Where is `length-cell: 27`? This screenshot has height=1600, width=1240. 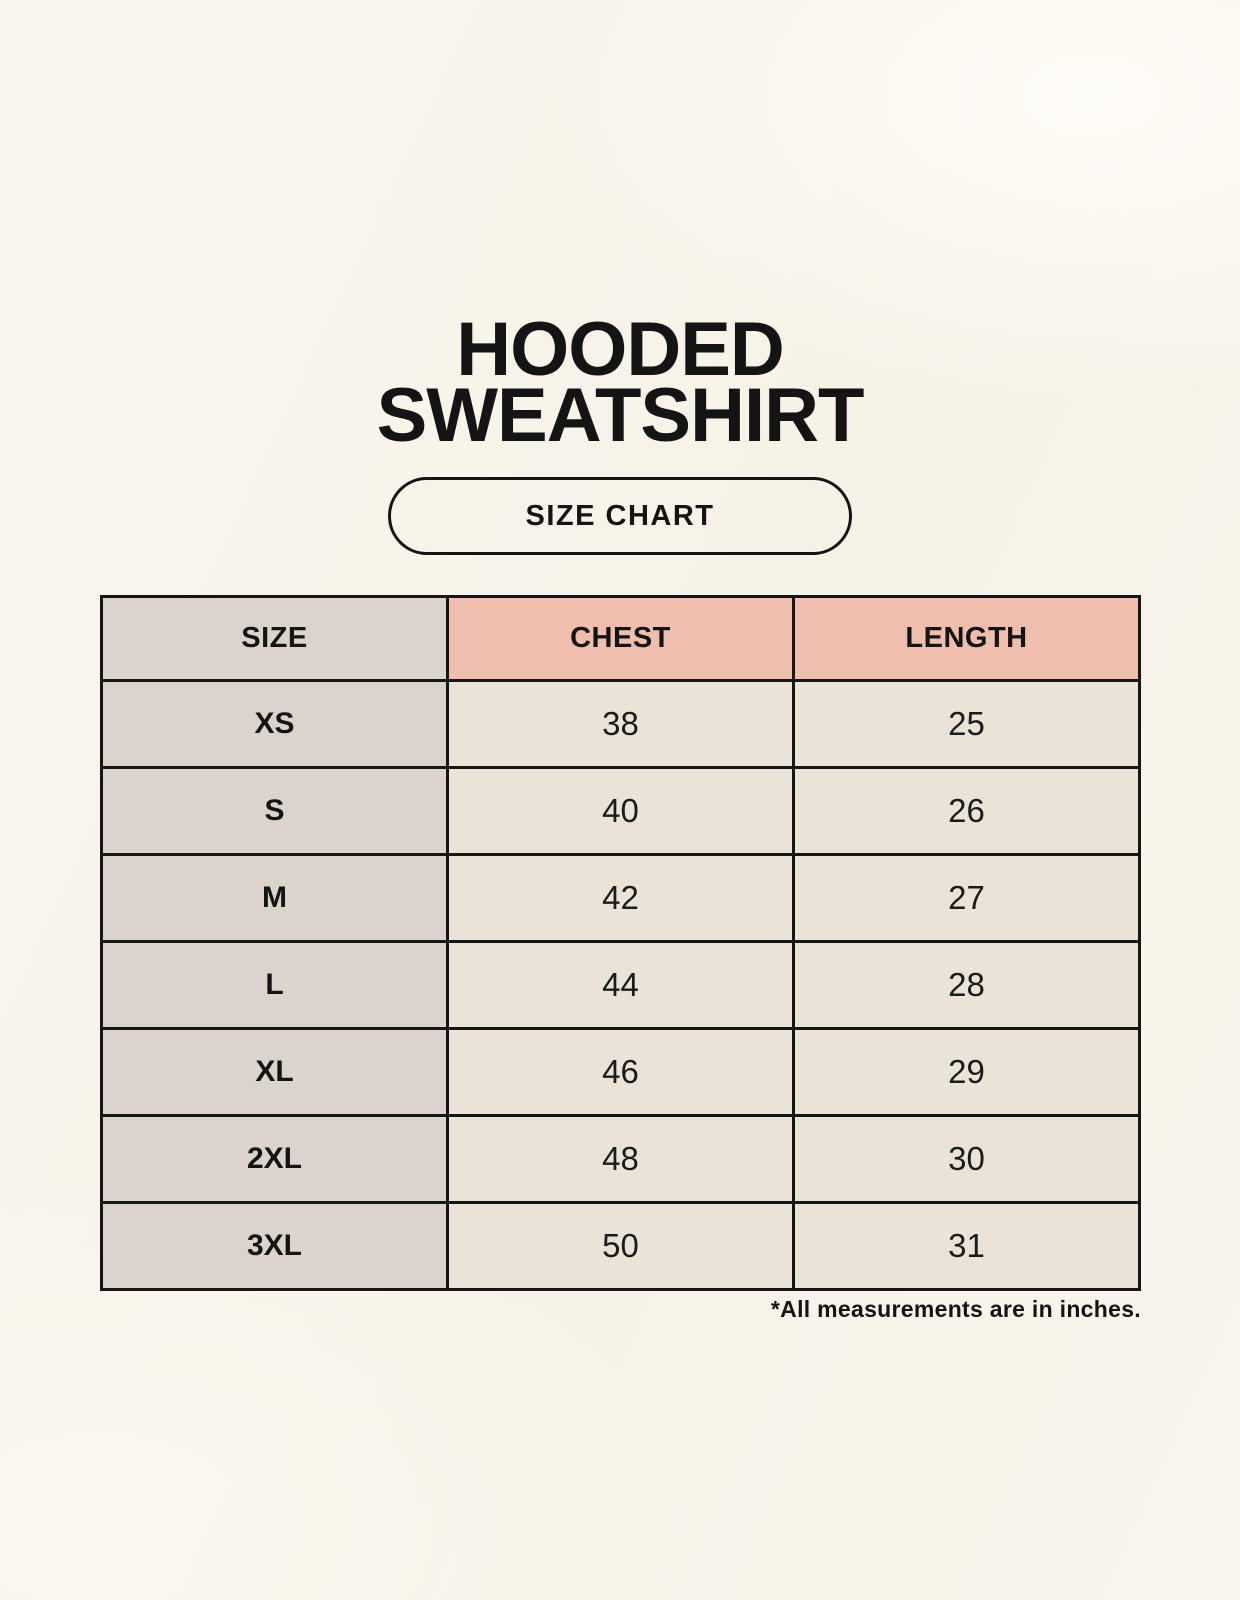 length-cell: 27 is located at coordinates (966, 898).